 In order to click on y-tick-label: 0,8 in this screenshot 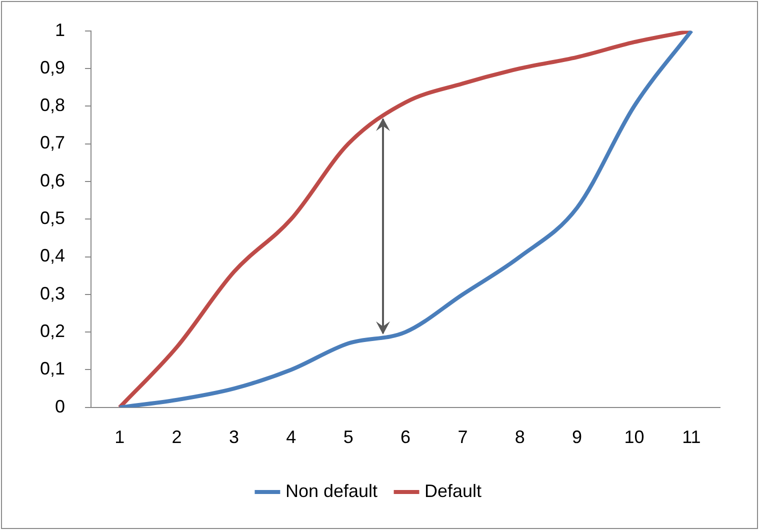, I will do `click(53, 105)`.